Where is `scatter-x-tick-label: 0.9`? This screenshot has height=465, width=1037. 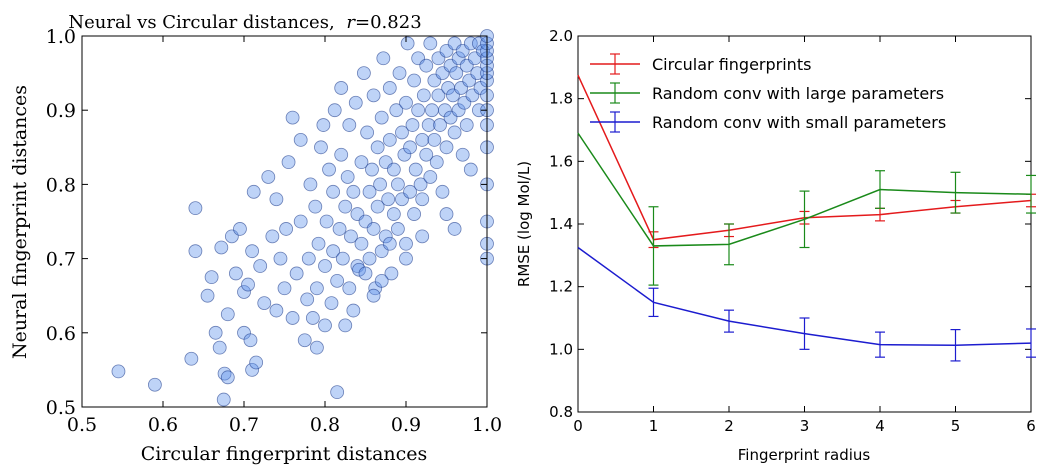
scatter-x-tick-label: 0.9 is located at coordinates (406, 425).